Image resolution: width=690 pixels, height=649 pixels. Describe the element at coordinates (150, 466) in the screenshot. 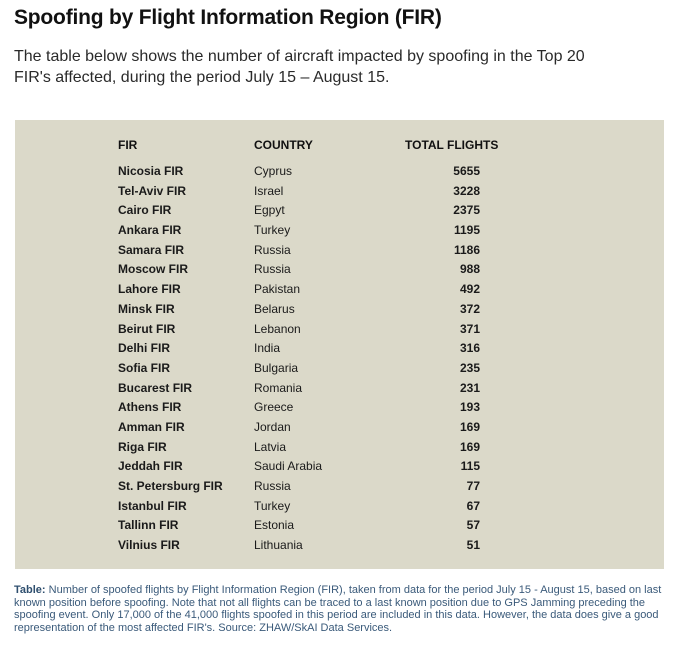

I see `fir-cell: Jeddah FIR` at that location.